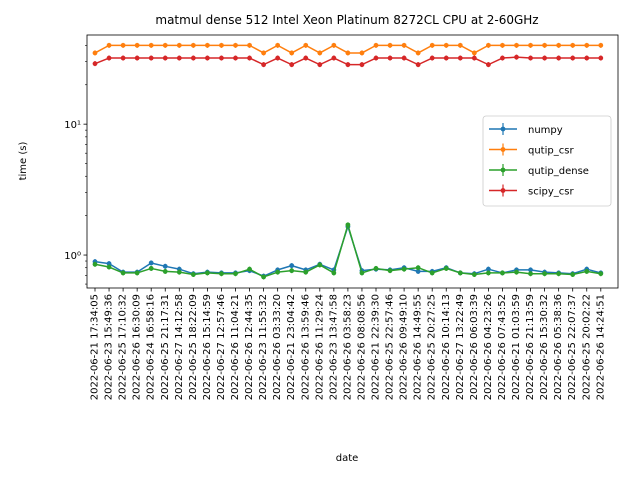 This screenshot has height=480, width=640. Describe the element at coordinates (526, 129) in the screenshot. I see `legend-item-numpy: numpy` at that location.